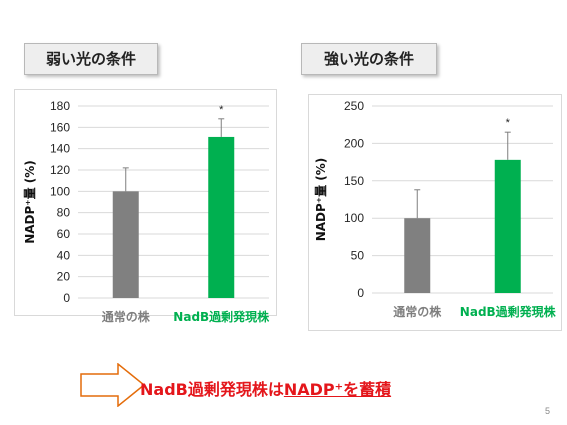 The width and height of the screenshot is (567, 425). Describe the element at coordinates (60, 127) in the screenshot. I see `y-tick-label: 160` at that location.